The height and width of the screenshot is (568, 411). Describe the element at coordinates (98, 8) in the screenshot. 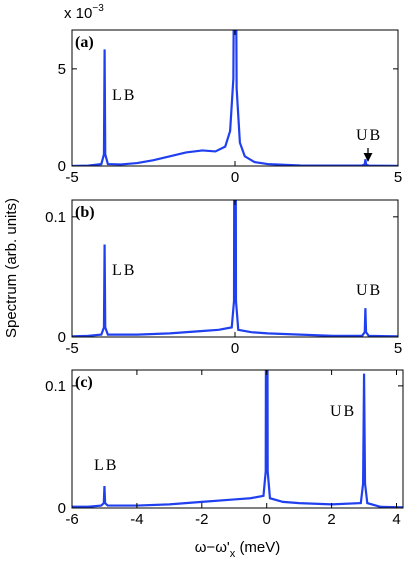

I see `y-multiplier-exp: −3` at that location.